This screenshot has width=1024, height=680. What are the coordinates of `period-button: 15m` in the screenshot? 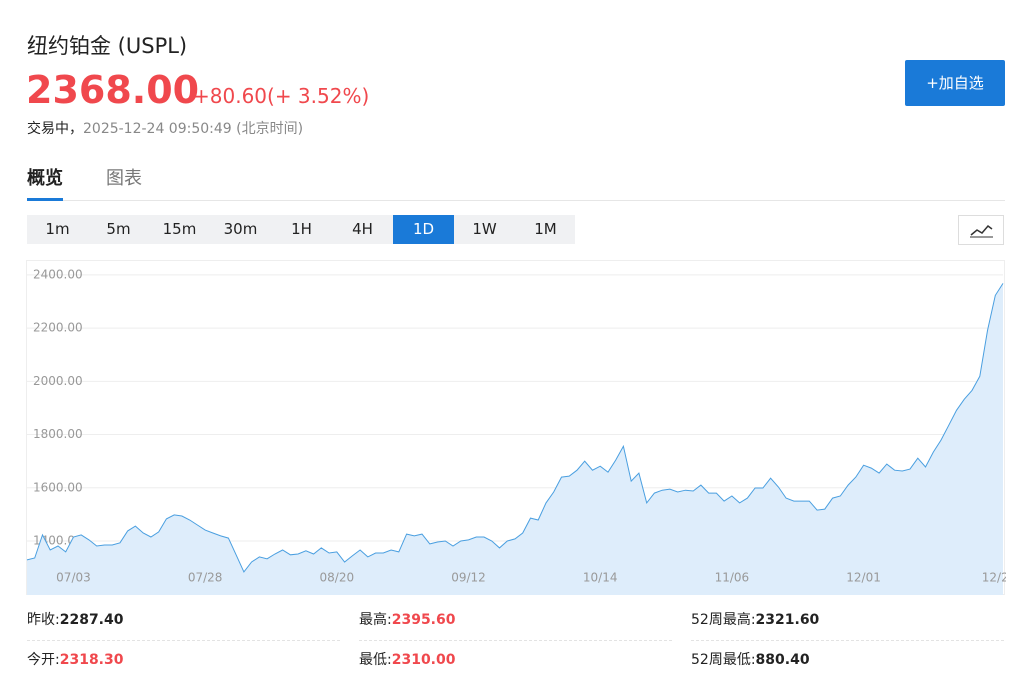 It's located at (179, 229).